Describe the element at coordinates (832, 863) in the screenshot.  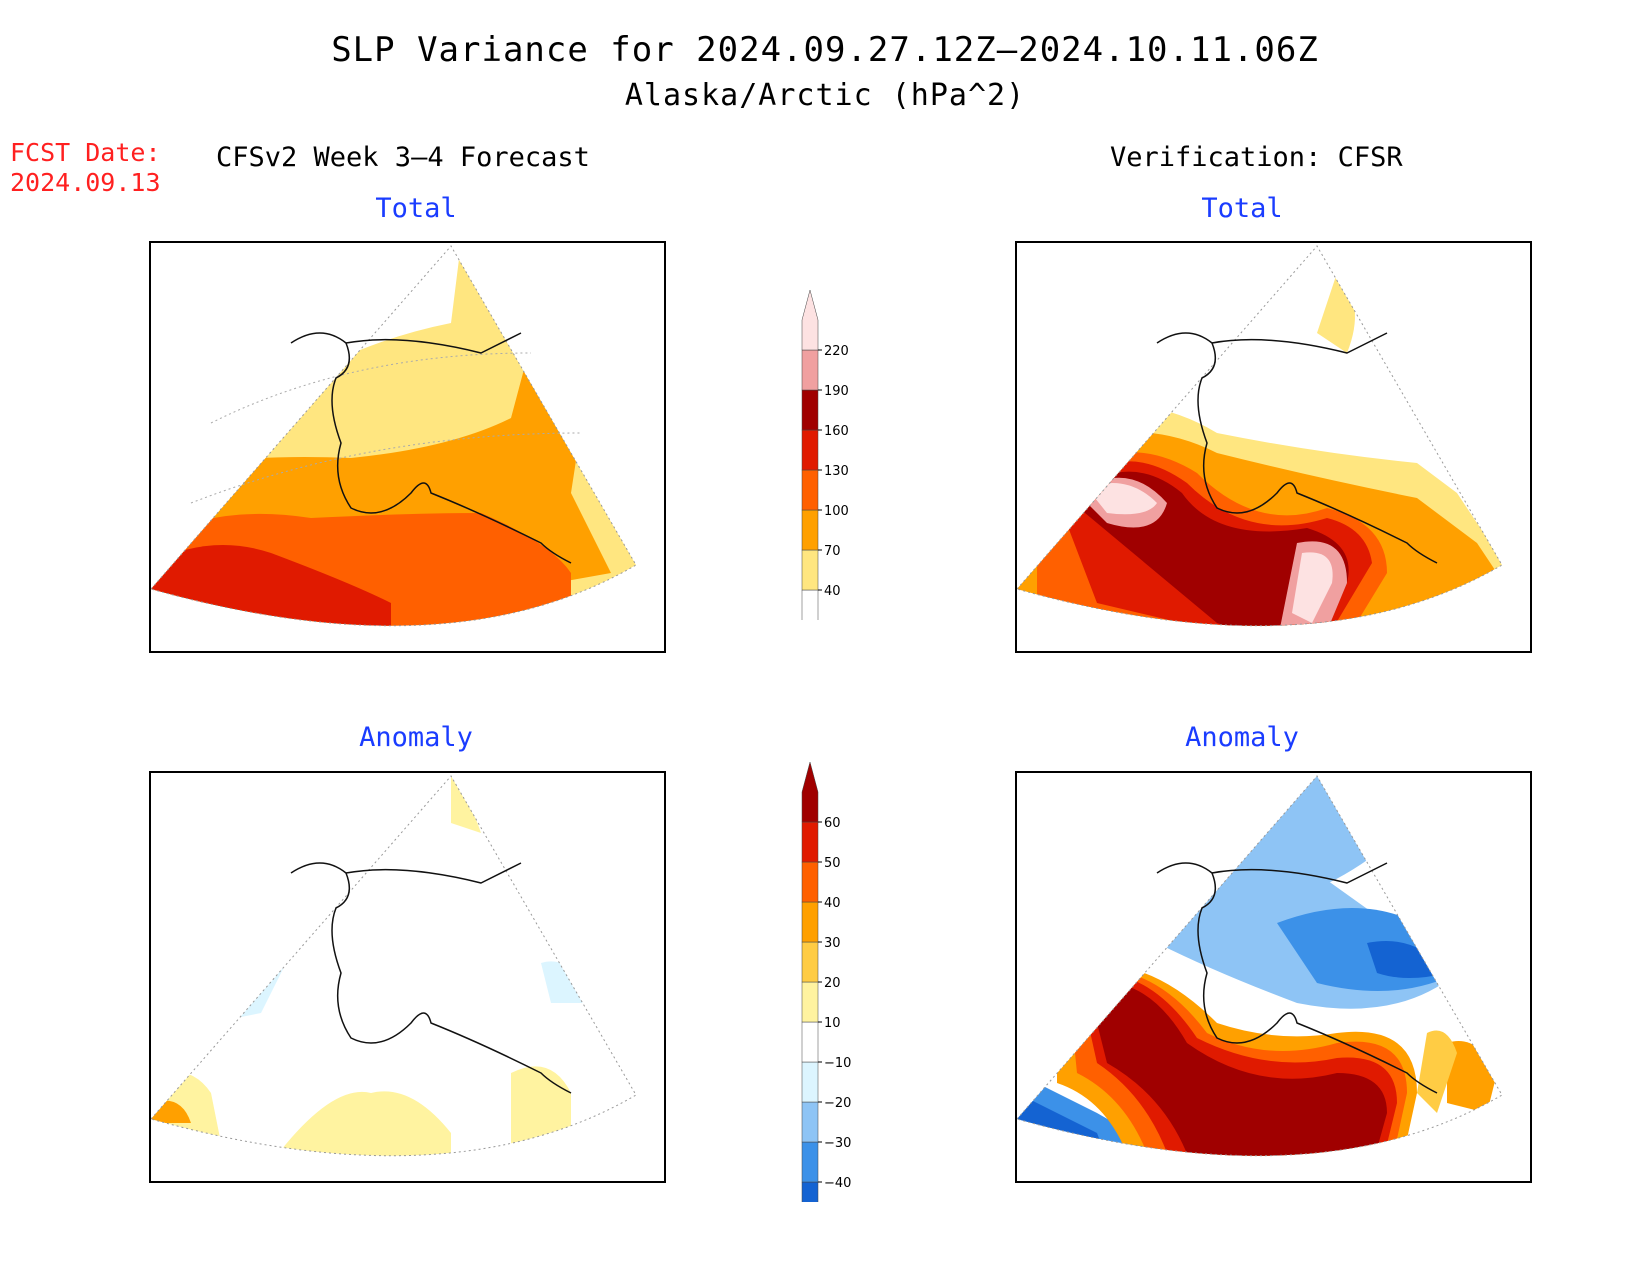
I see `colorbar-label: 50` at that location.